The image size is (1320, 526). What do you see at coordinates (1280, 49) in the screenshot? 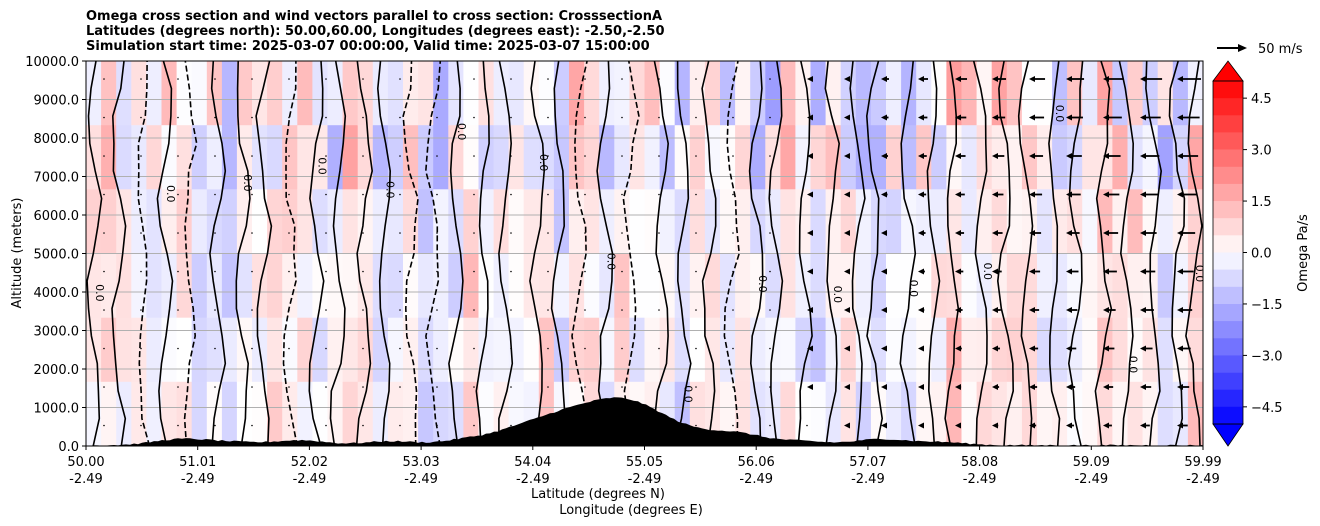
I see `vector-key-label: 50 m/s` at bounding box center [1280, 49].